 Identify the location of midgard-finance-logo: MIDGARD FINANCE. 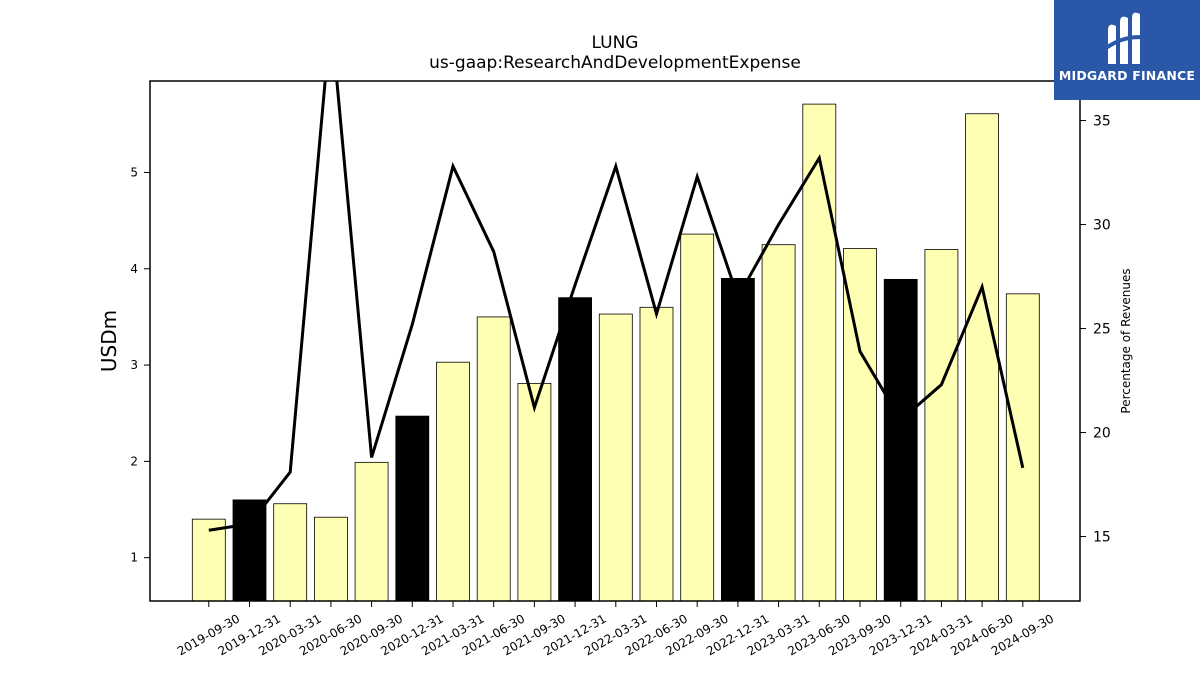
(1127, 50).